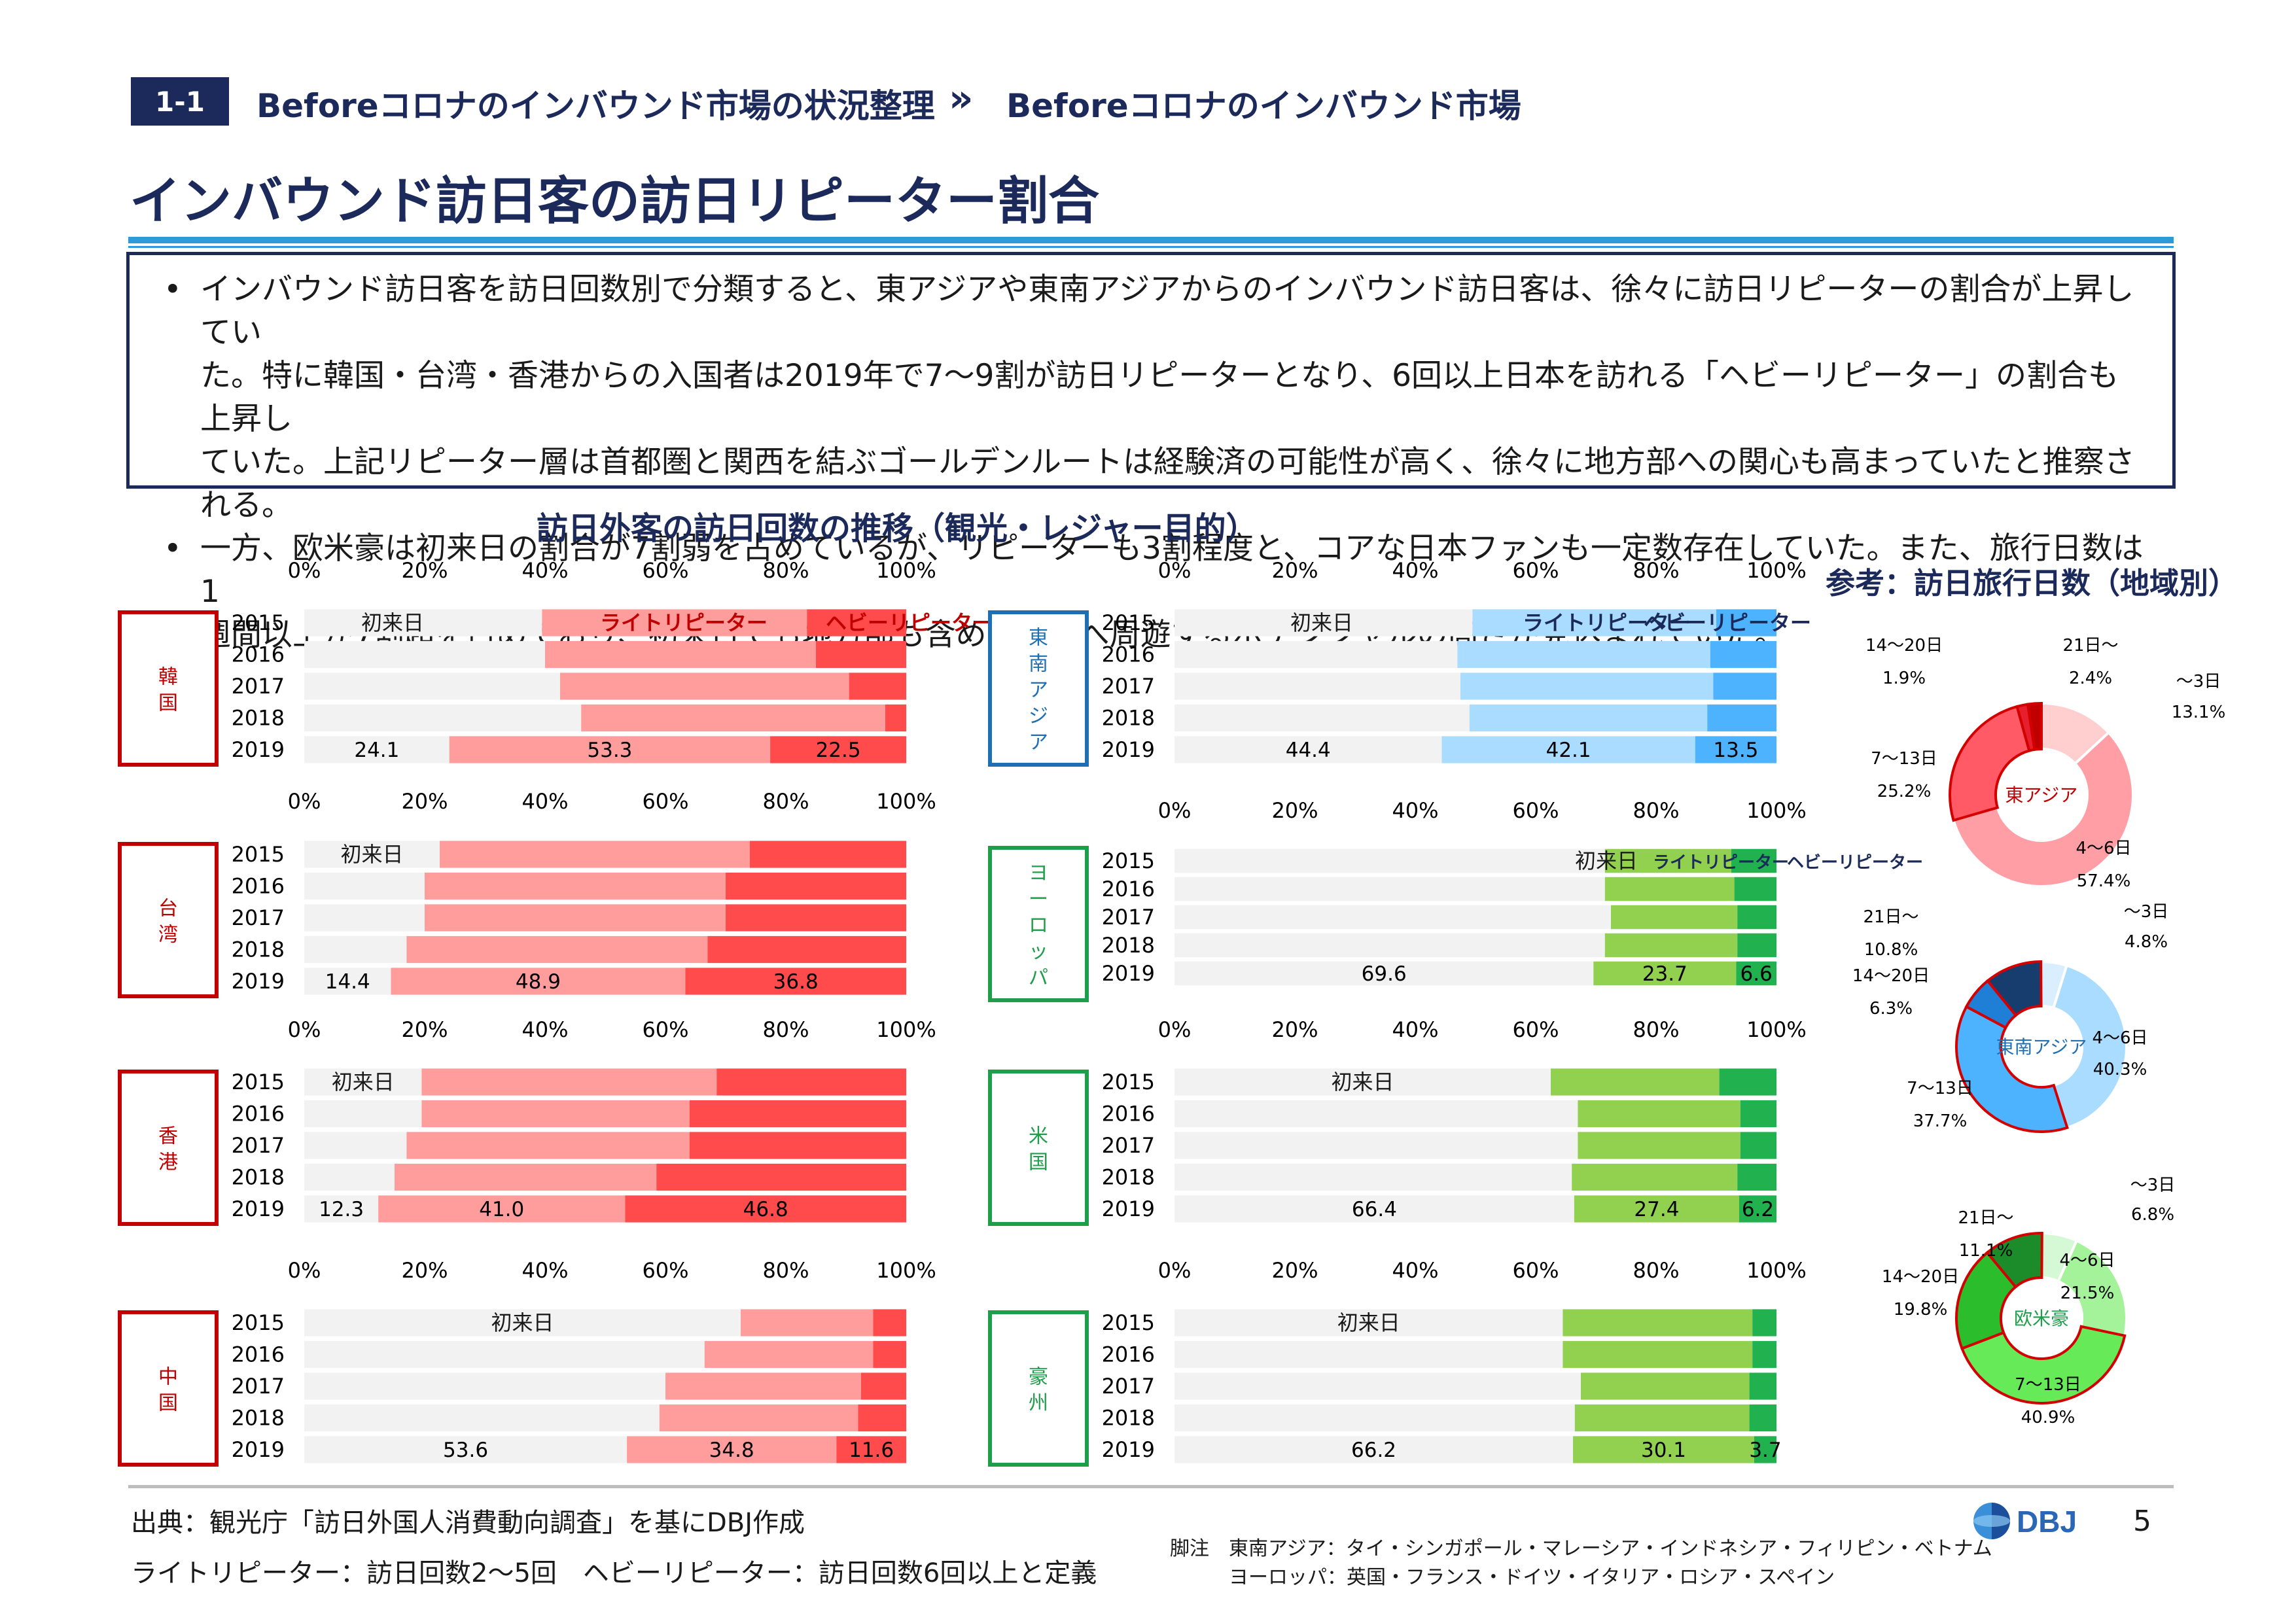 Image resolution: width=2296 pixels, height=1623 pixels. Describe the element at coordinates (1986, 1218) in the screenshot. I see `donut-category-label: 21日～` at that location.